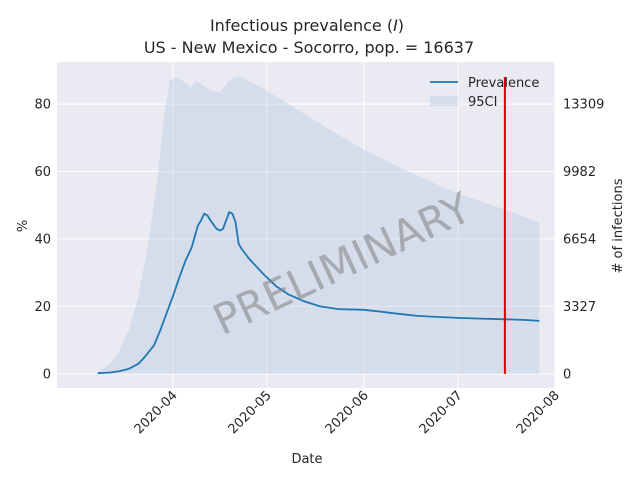 The width and height of the screenshot is (640, 480). I want to click on legend: Prevalence 95CI, so click(484, 93).